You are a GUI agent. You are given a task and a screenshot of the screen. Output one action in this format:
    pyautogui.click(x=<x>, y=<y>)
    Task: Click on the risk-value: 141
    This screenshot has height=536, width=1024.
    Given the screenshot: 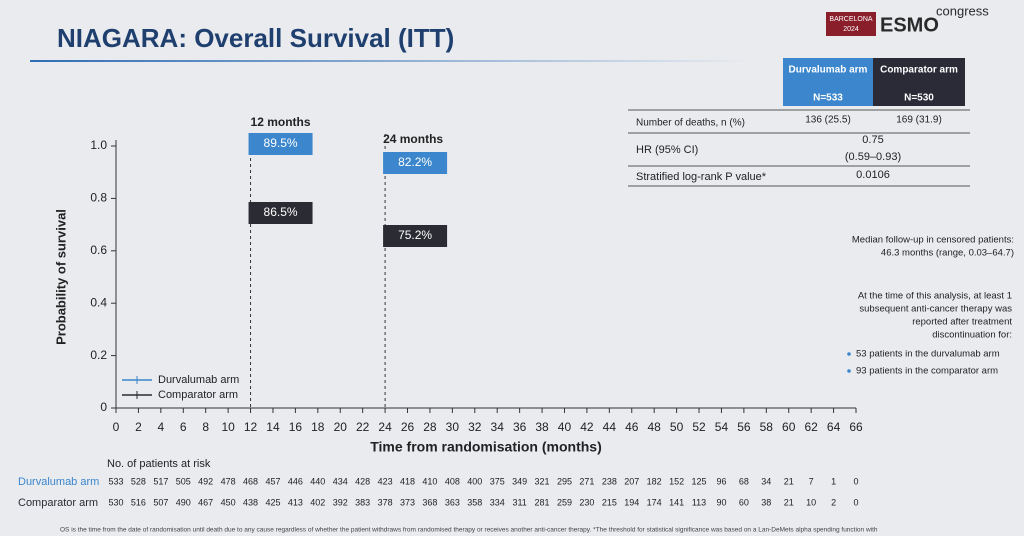 What is the action you would take?
    pyautogui.click(x=676, y=502)
    